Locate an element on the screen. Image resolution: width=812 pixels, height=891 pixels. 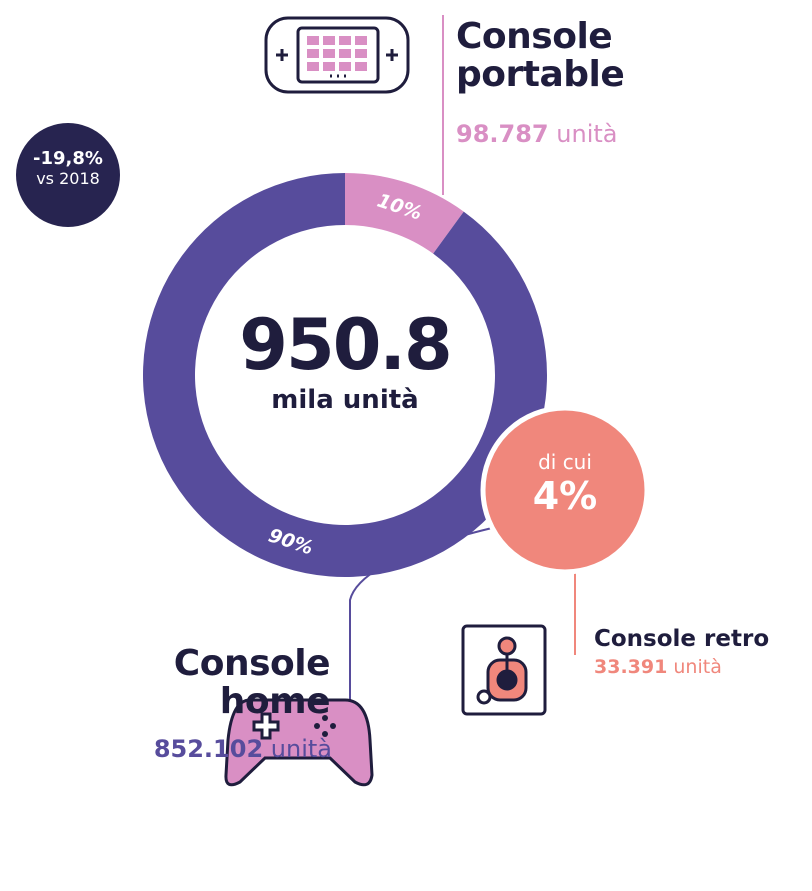
retro-title: Console retro is located at coordinates (682, 639).